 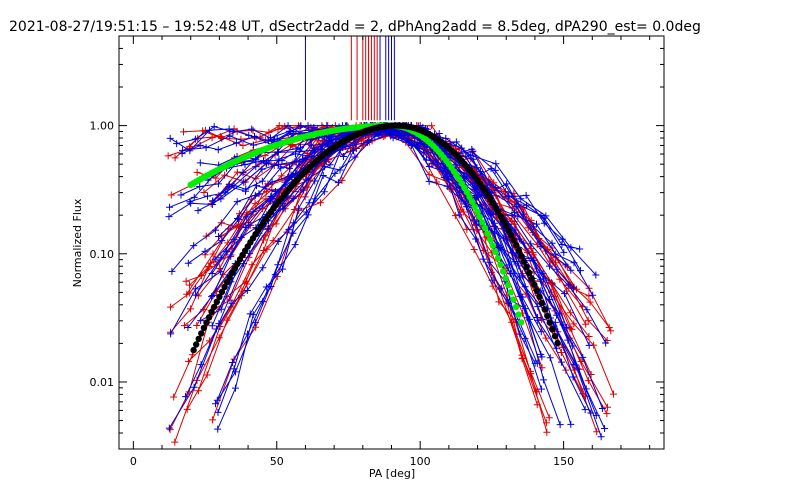 What do you see at coordinates (392, 473) in the screenshot?
I see `x-axis-label: PA [deg]` at bounding box center [392, 473].